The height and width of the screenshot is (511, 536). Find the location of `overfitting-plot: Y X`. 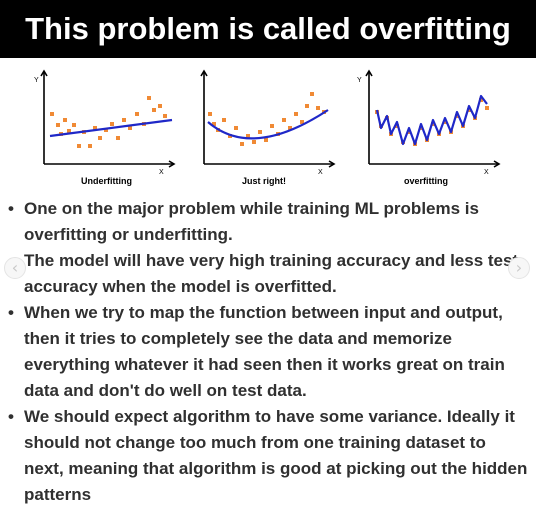

overfitting-plot: Y X is located at coordinates (432, 129).